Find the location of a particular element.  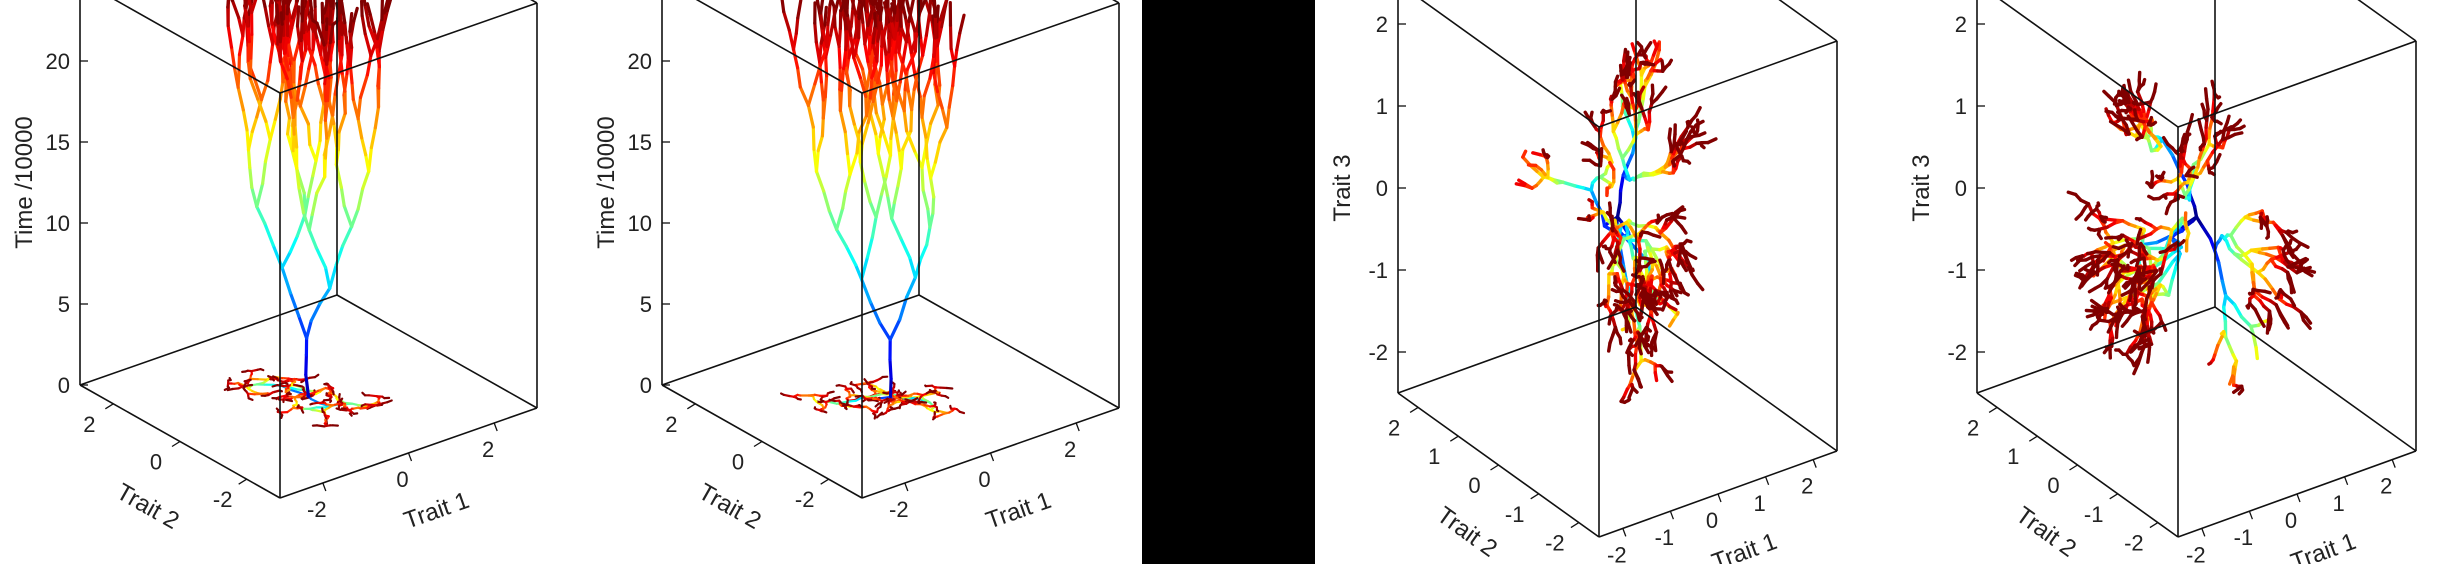

x-tick-label: -1 is located at coordinates (1665, 537).